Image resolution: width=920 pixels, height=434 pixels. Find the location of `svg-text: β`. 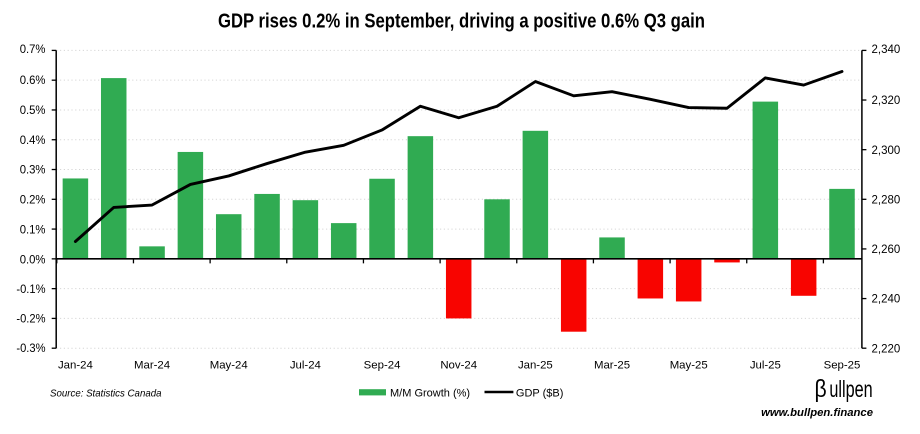

svg-text: β is located at coordinates (821, 389).